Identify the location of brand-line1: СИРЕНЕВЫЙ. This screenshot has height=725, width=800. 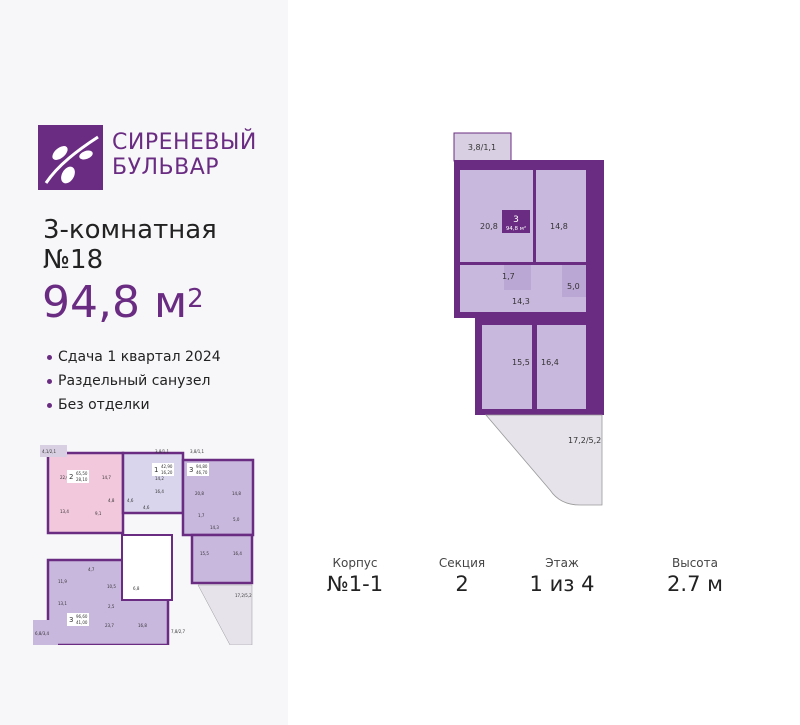
(184, 142).